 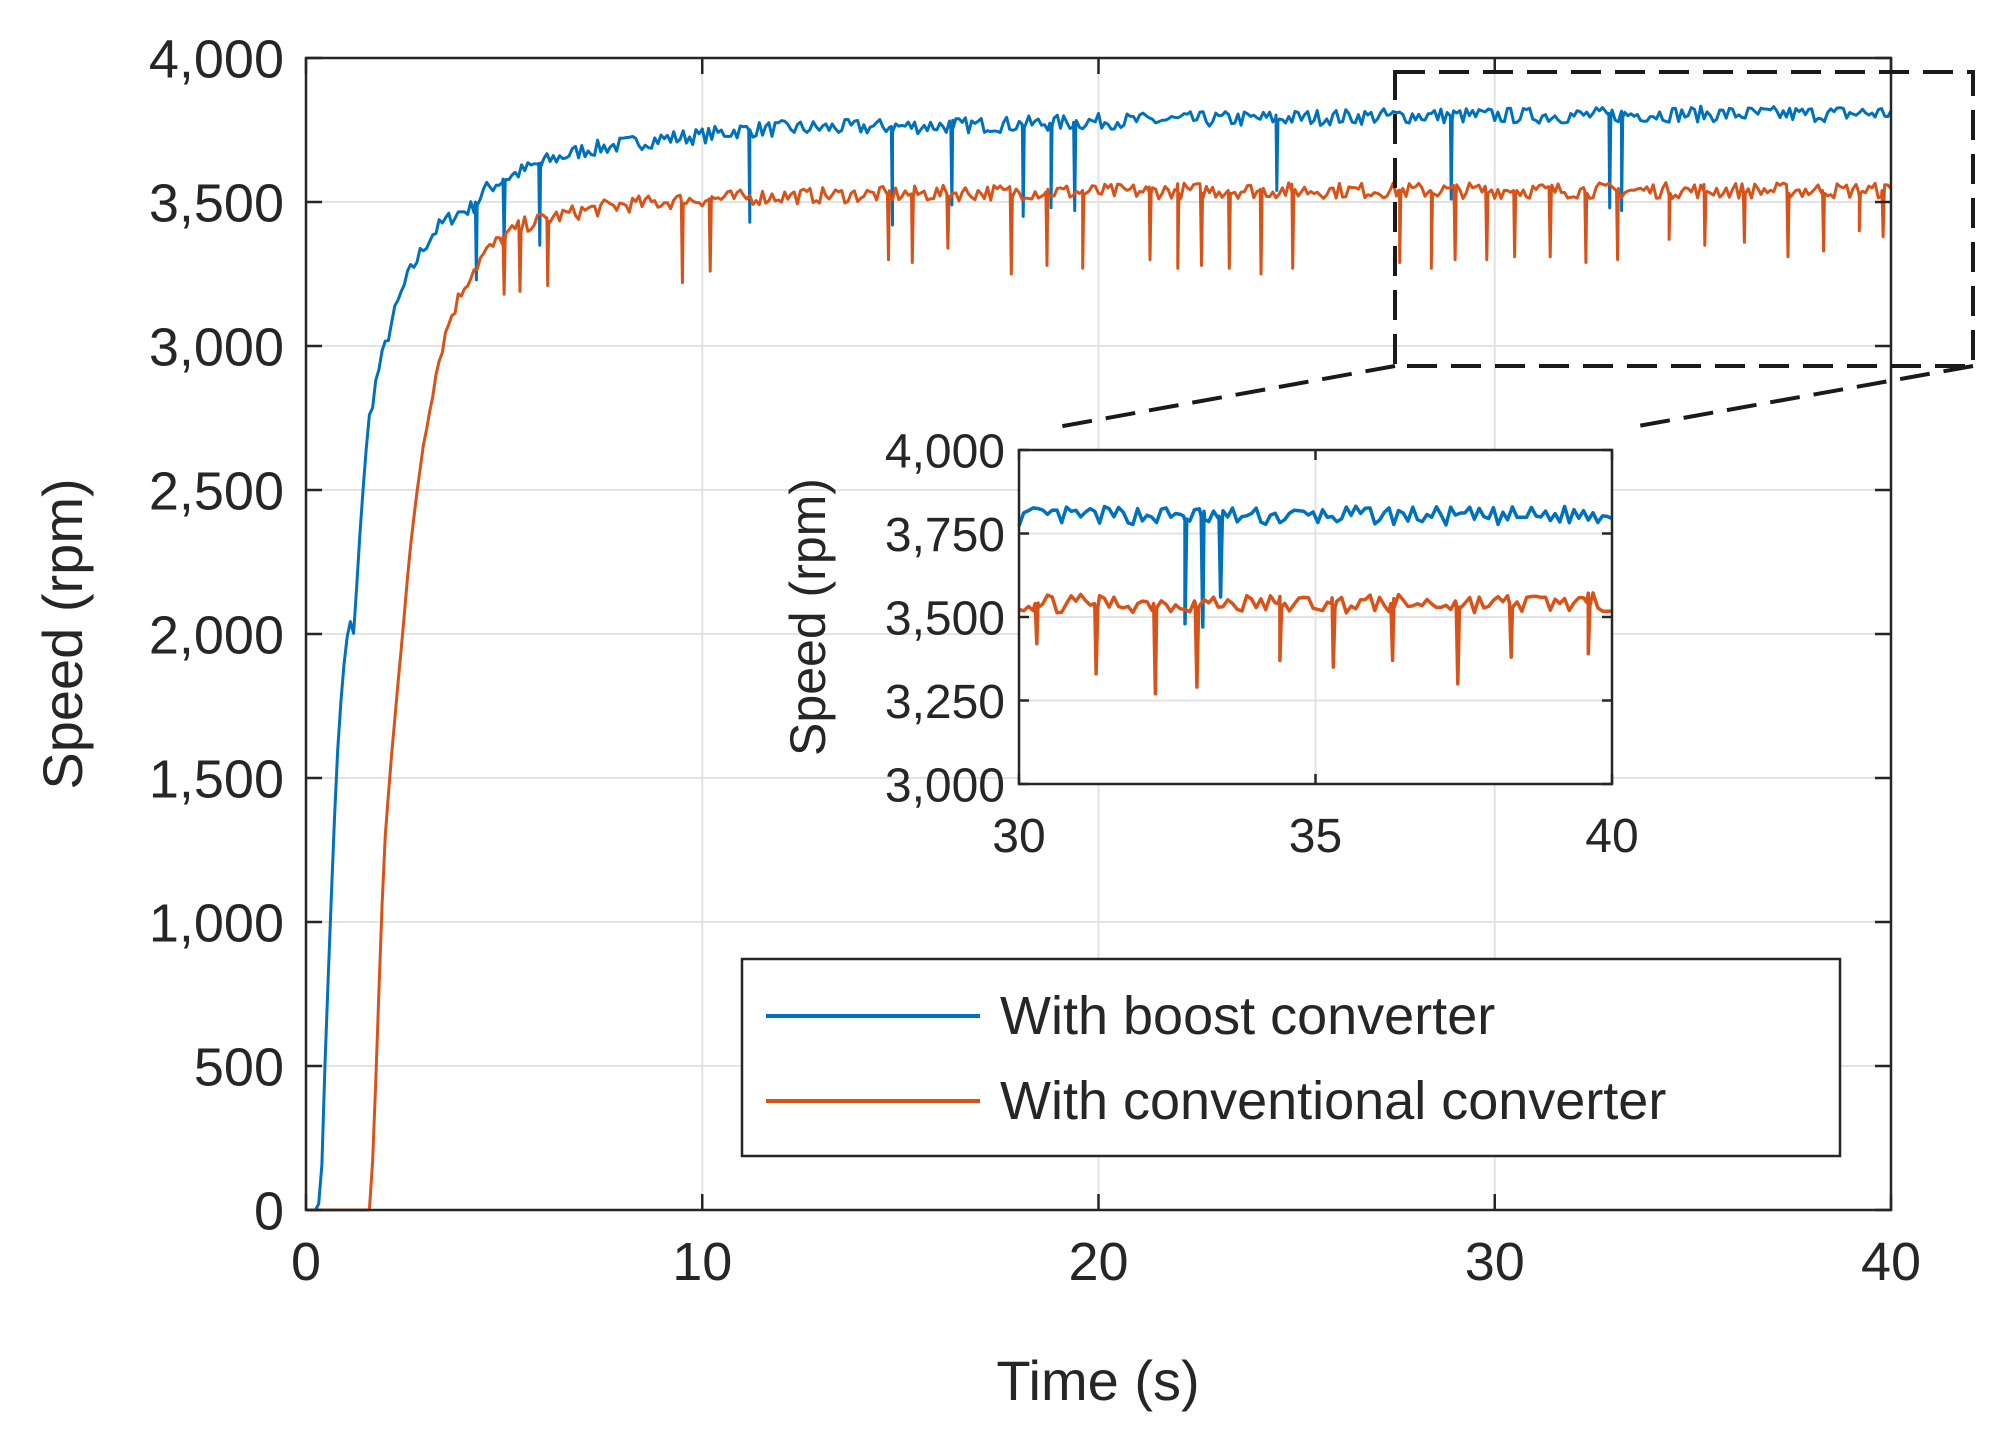 I want to click on main-x-axis-label: Time (s), so click(x=1097, y=1380).